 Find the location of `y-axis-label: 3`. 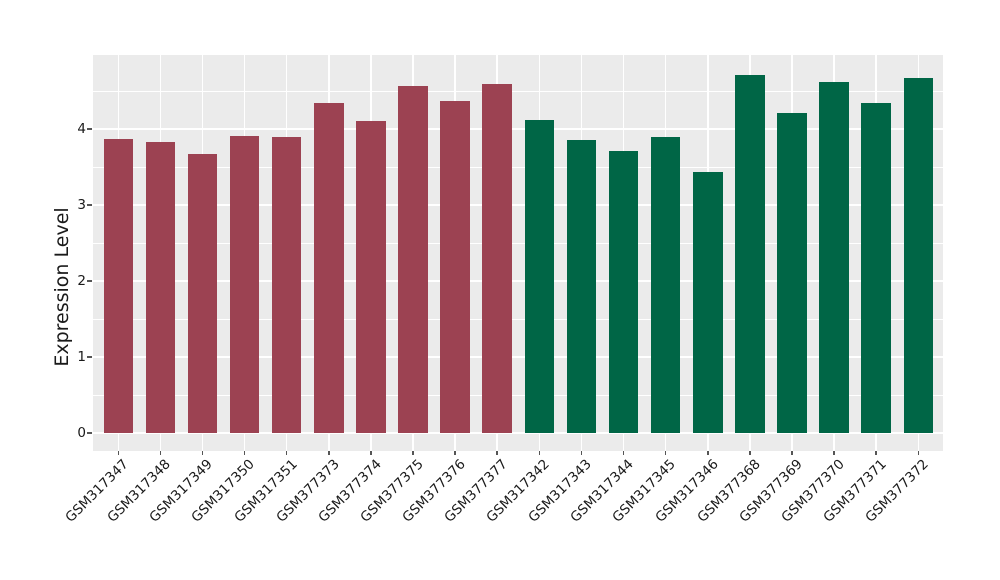

y-axis-label: 3 is located at coordinates (81, 205).